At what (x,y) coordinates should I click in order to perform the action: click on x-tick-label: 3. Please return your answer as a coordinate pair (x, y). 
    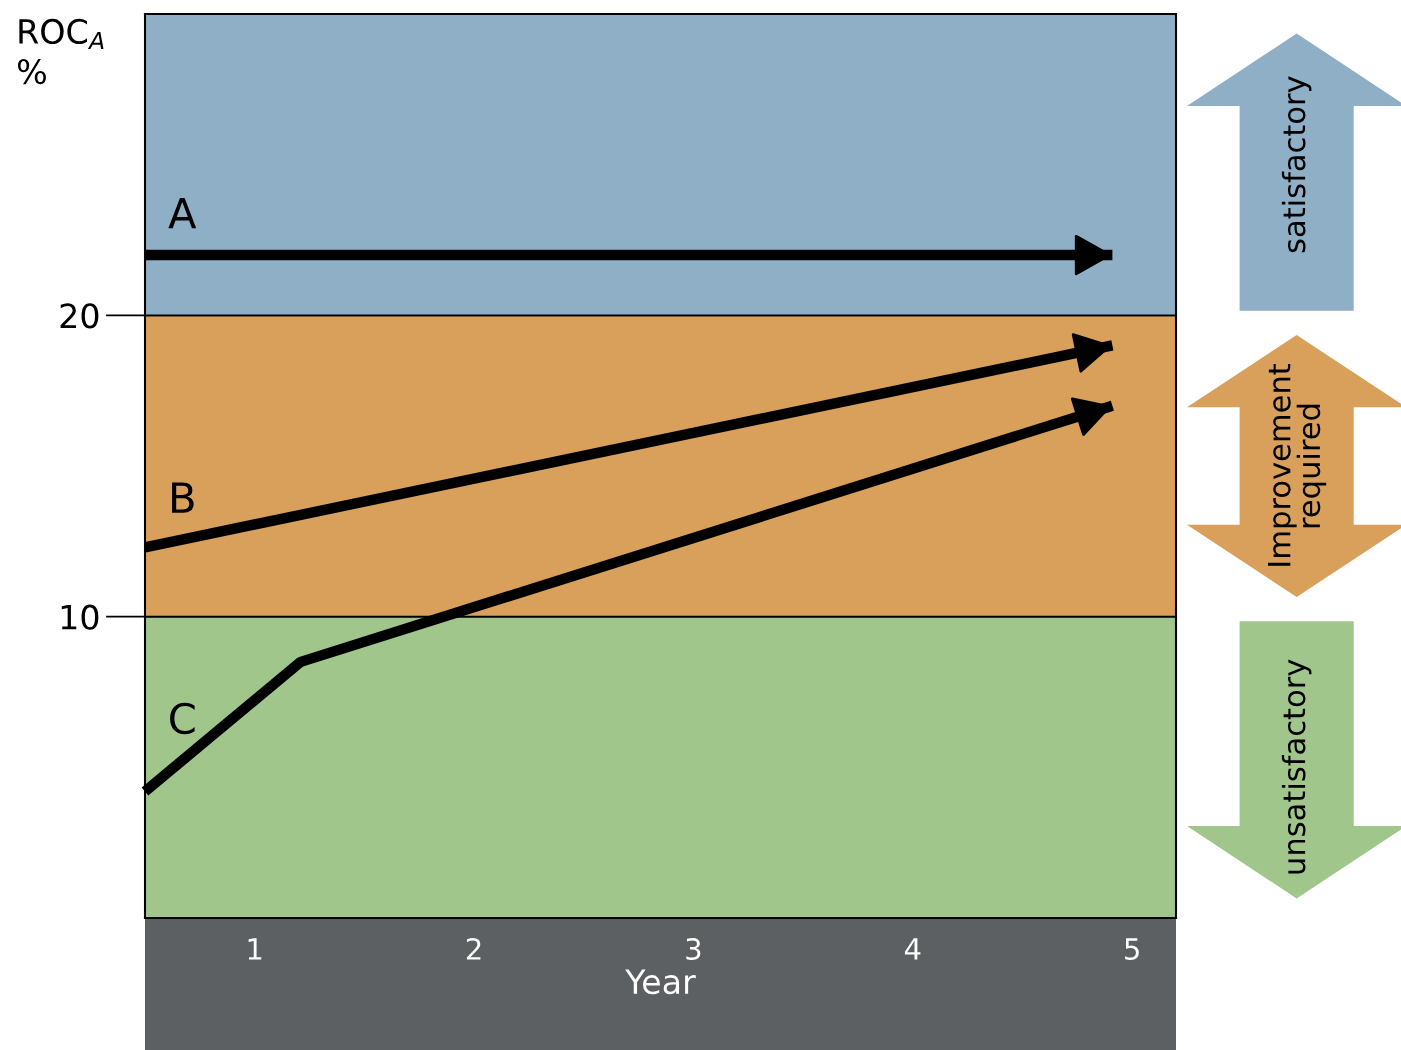
    Looking at the image, I should click on (693, 949).